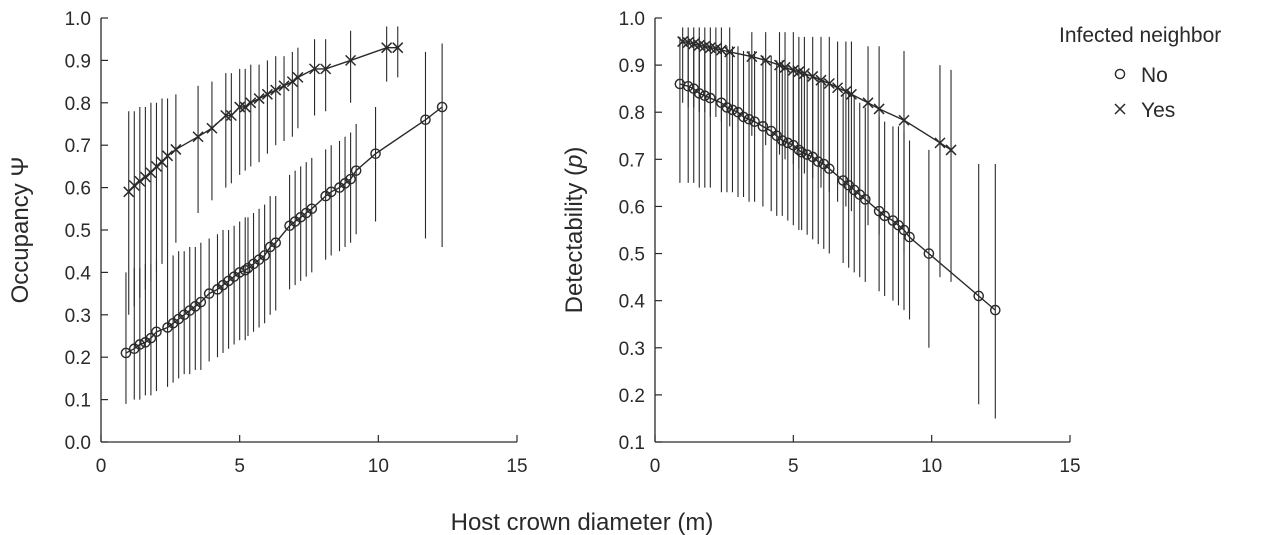 Image resolution: width=1274 pixels, height=535 pixels. I want to click on occupancy-y-tick-label: 0.0, so click(78, 443).